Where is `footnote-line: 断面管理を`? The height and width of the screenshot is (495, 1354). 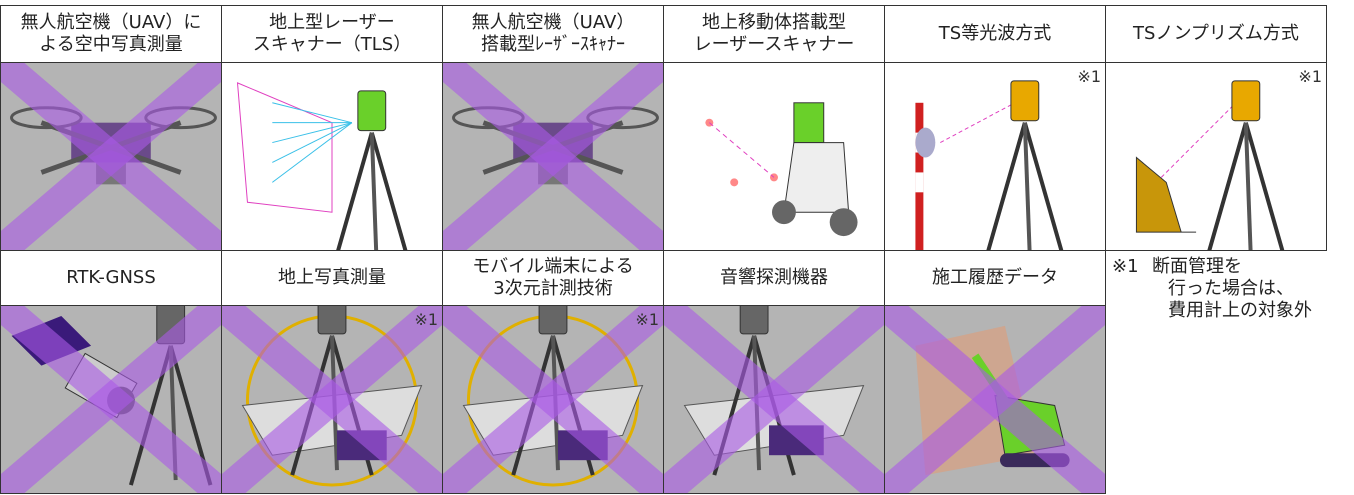
footnote-line: 断面管理を is located at coordinates (1197, 266).